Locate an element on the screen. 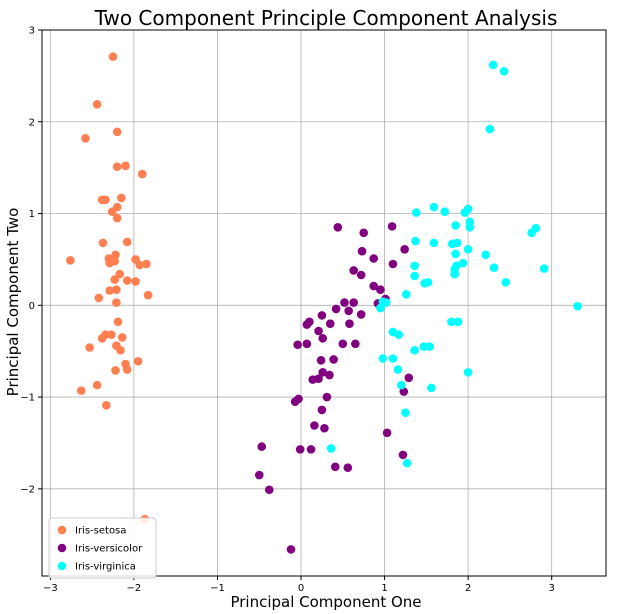  y-tick-label: −2 is located at coordinates (27, 489).